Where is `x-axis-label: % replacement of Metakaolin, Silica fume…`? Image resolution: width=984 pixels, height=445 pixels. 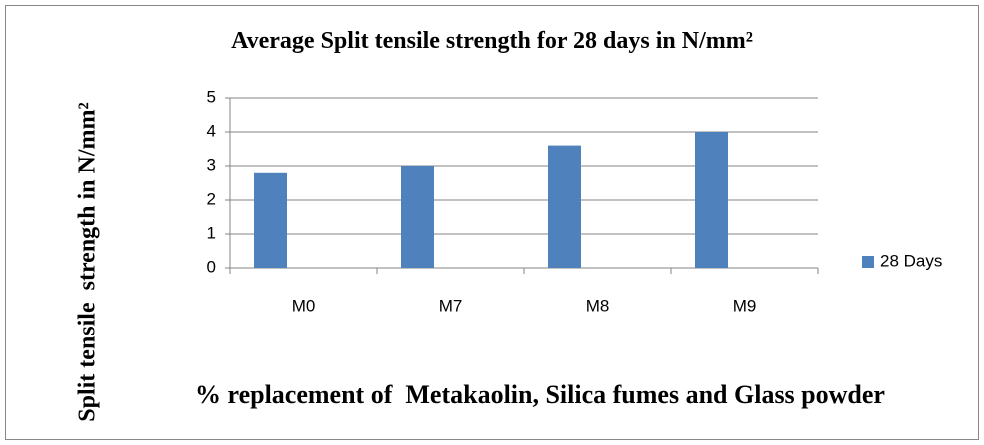
x-axis-label: % replacement of Metakaolin, Silica fume… is located at coordinates (540, 394).